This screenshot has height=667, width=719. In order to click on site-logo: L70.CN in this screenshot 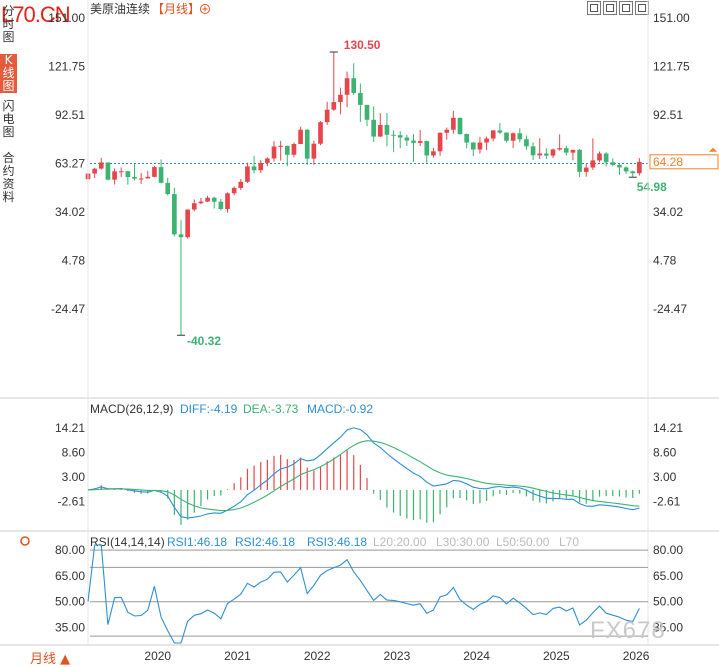, I will do `click(36, 14)`.